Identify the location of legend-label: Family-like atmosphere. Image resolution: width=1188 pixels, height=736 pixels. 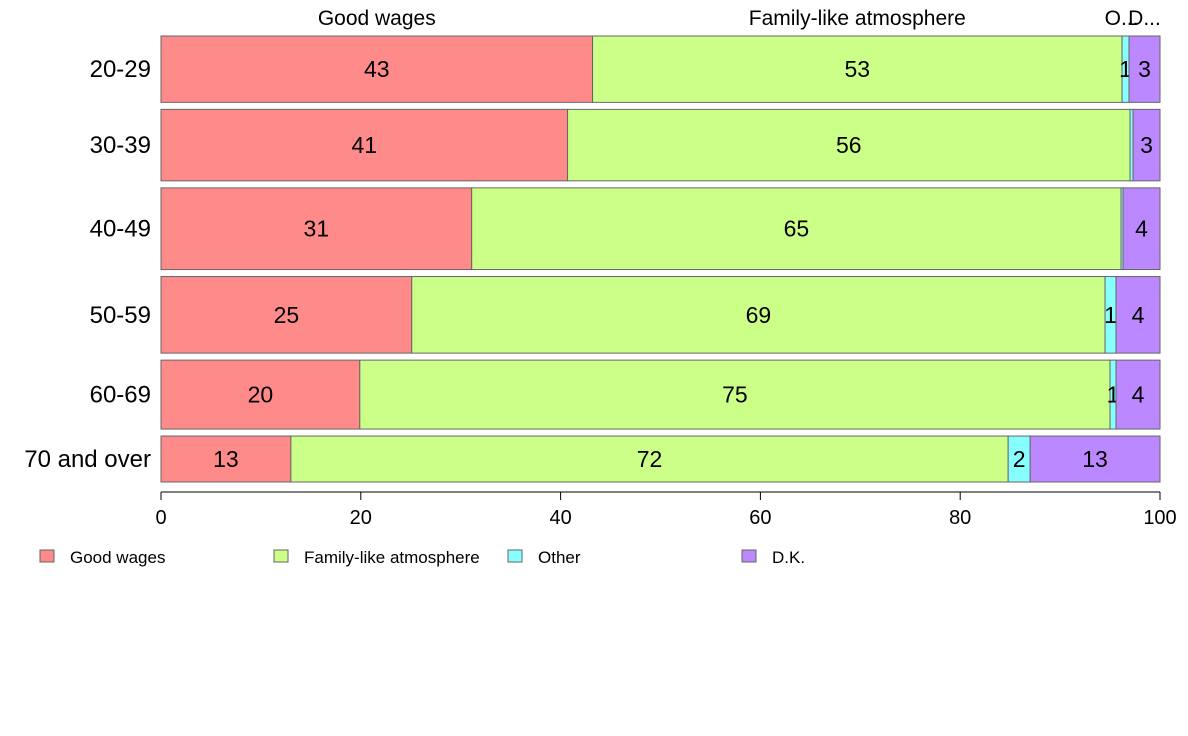
(392, 557).